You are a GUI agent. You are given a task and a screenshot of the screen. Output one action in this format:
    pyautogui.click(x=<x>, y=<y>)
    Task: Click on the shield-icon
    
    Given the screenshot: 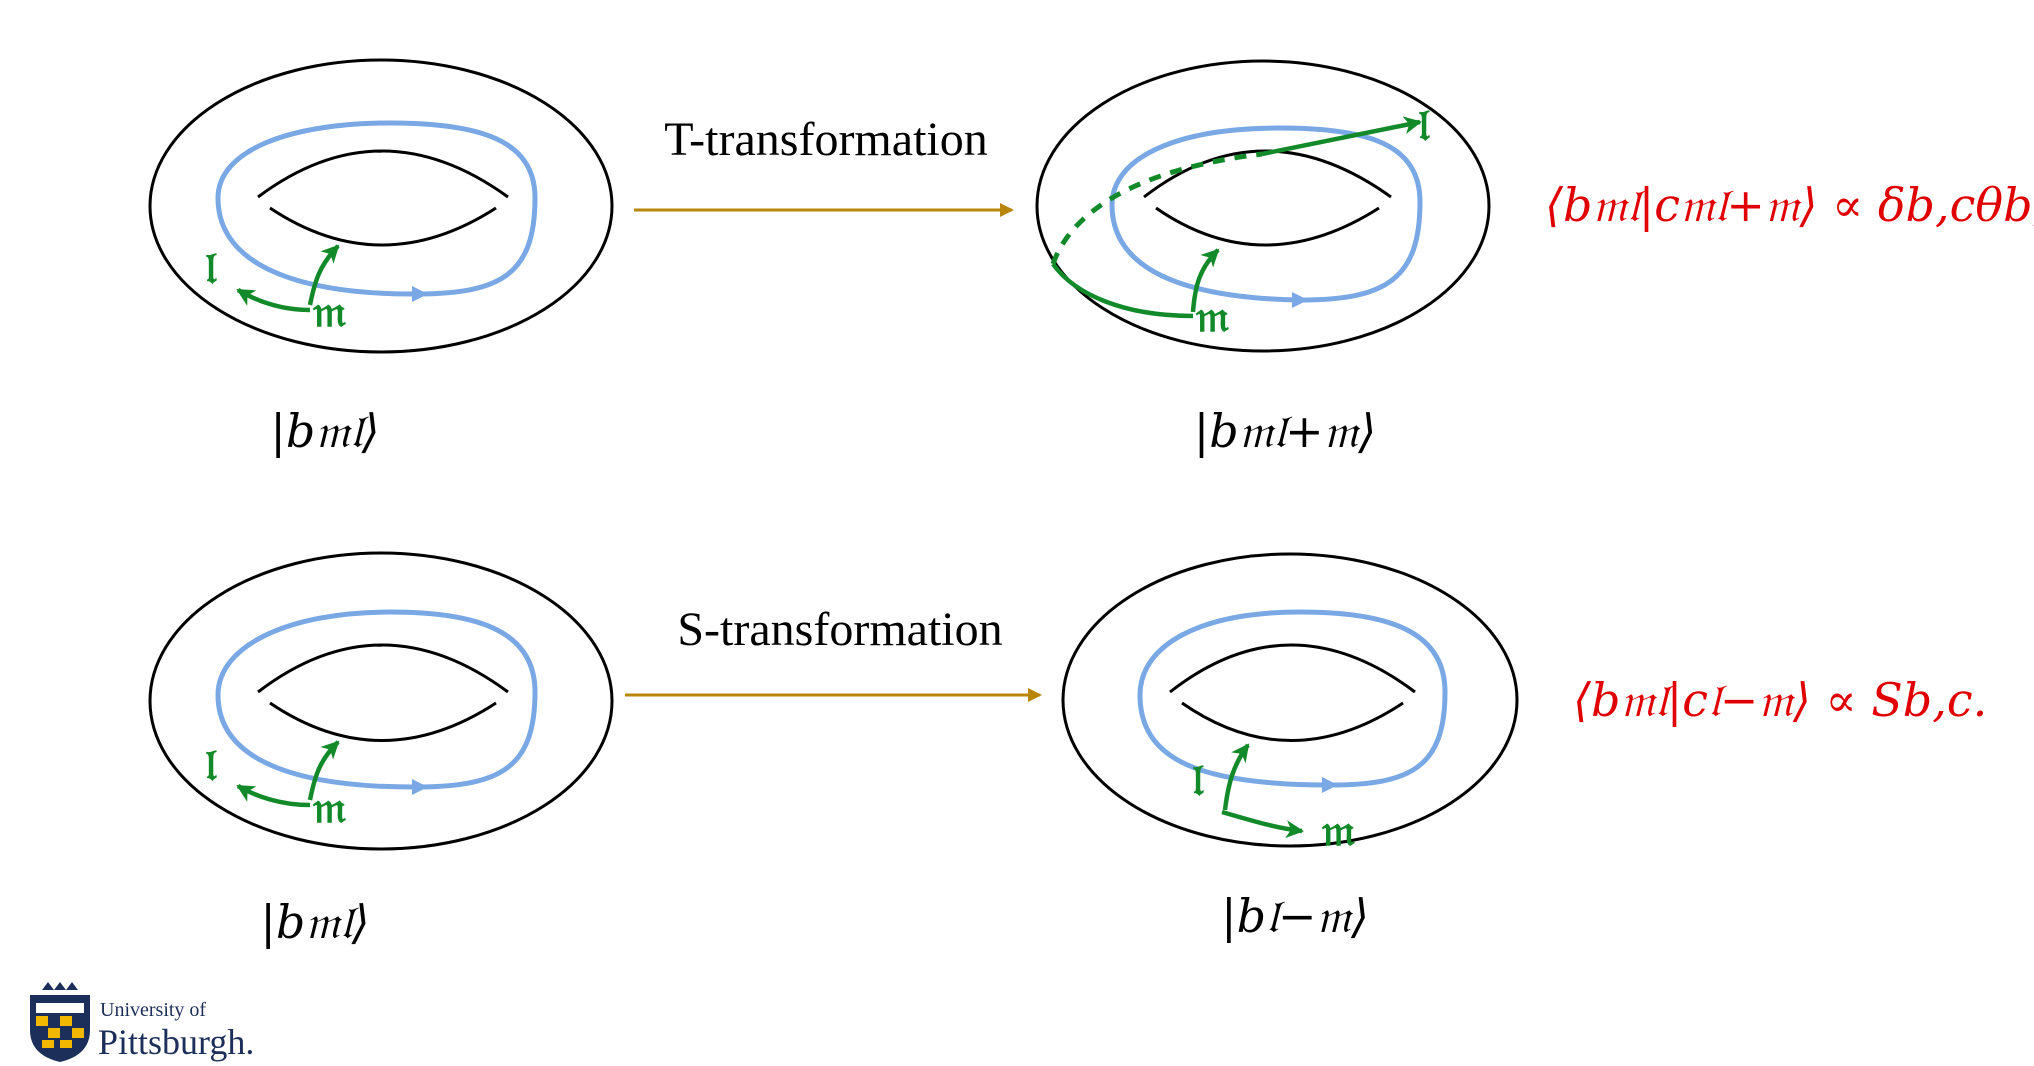 What is the action you would take?
    pyautogui.click(x=60, y=1022)
    